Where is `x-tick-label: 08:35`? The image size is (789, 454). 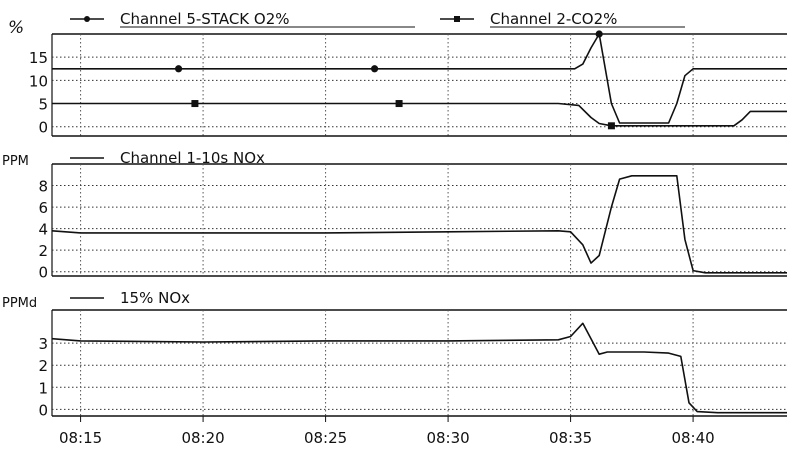
x-tick-label: 08:35 is located at coordinates (570, 438).